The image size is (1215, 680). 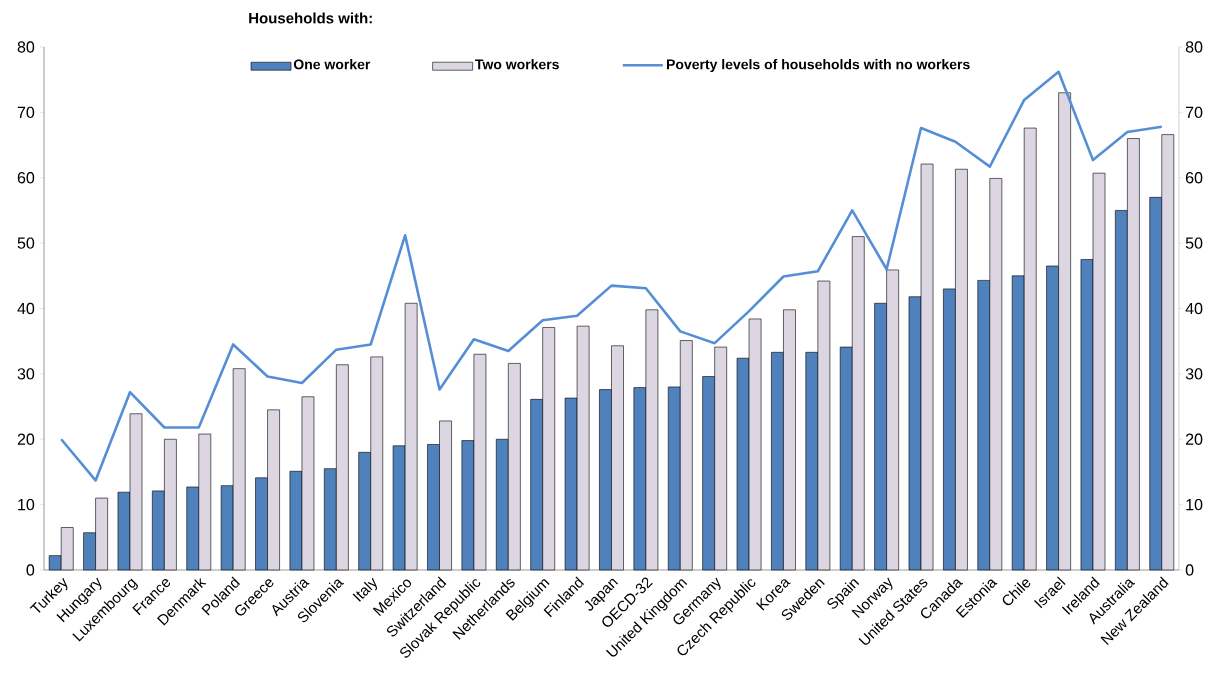 I want to click on y2-tick-label: 10, so click(x=1194, y=504).